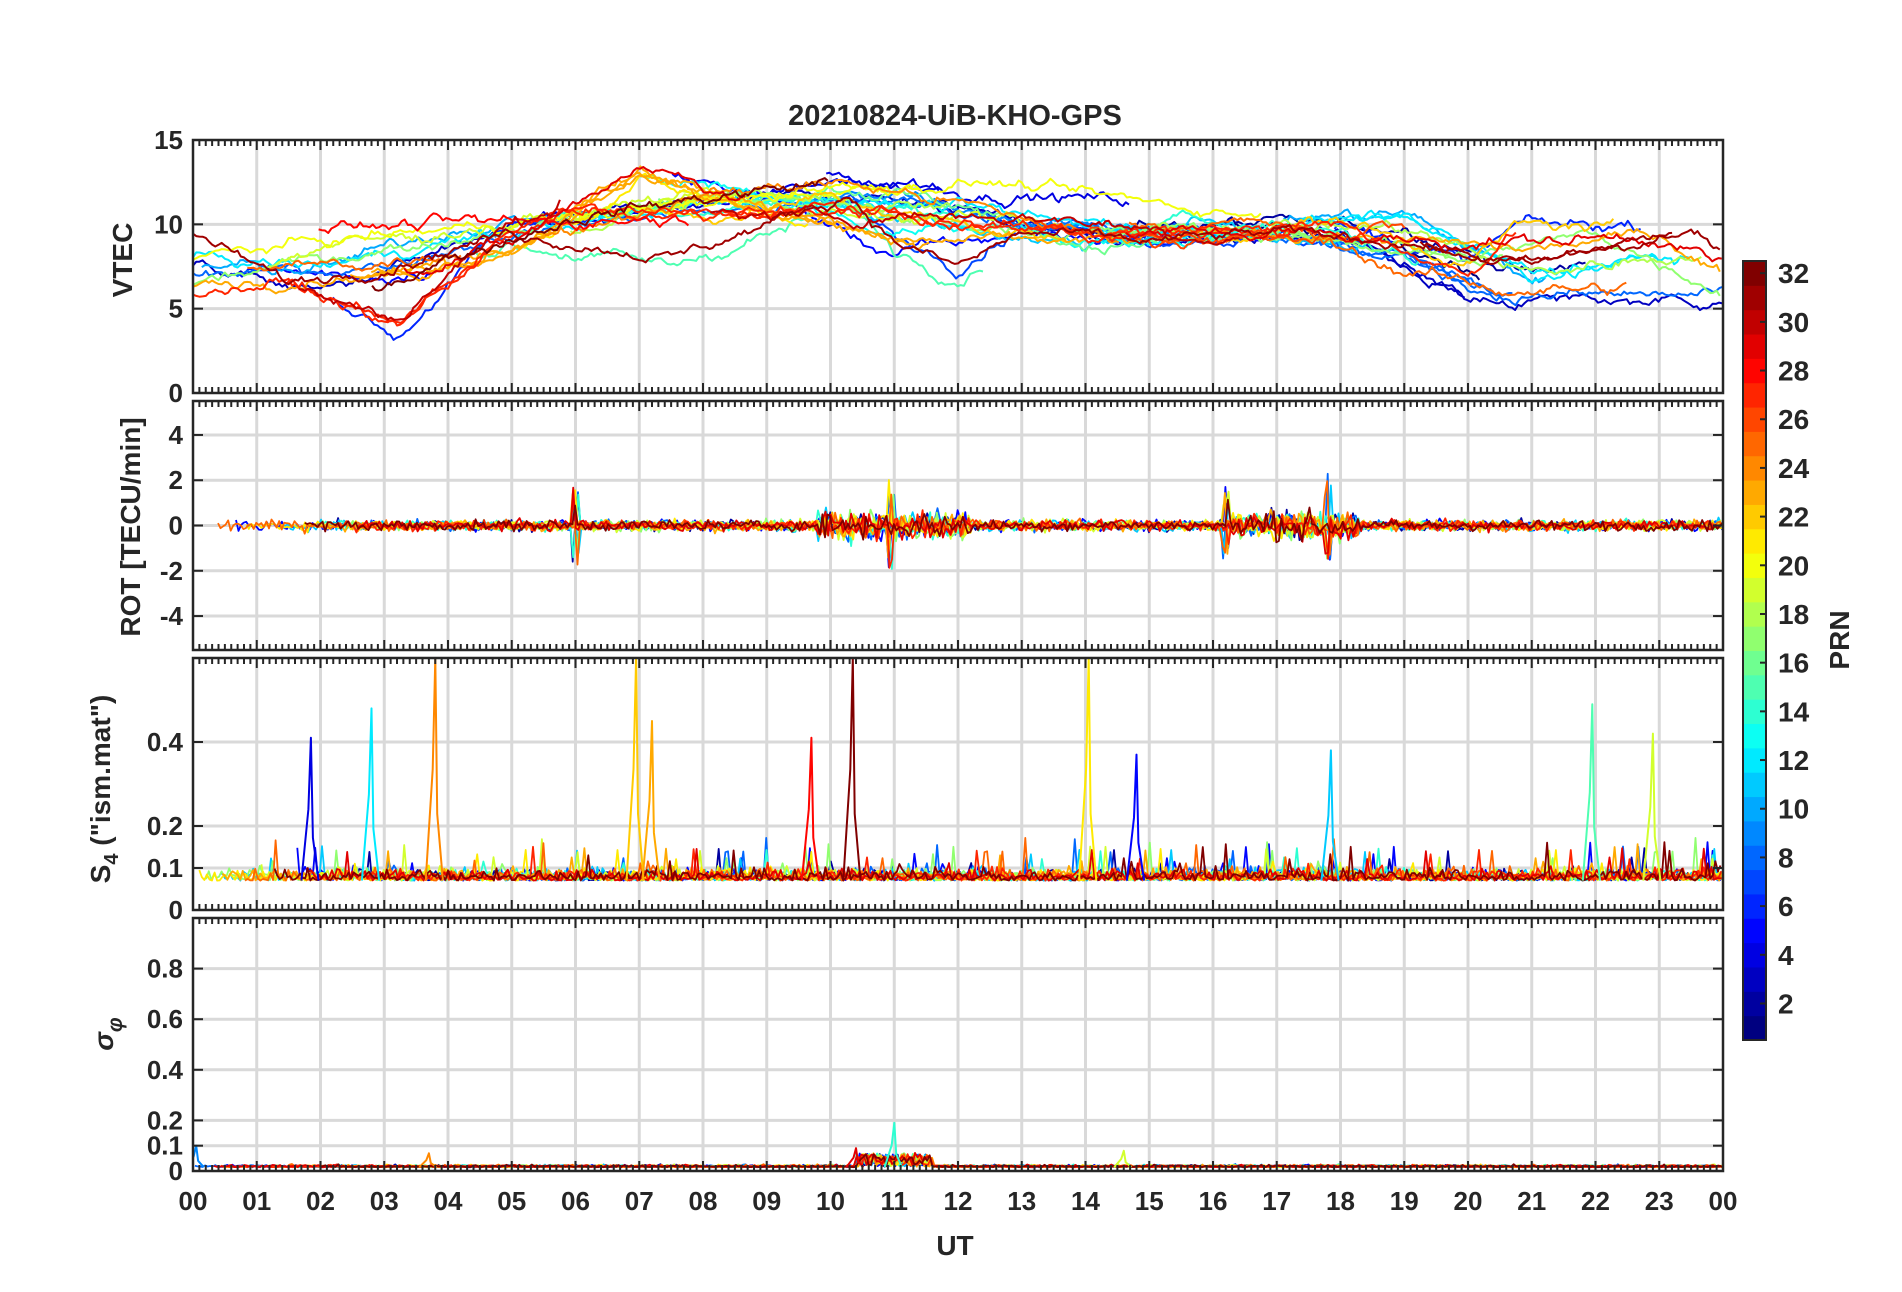  Describe the element at coordinates (1793, 273) in the screenshot. I see `colorbar-tick-label: 32` at that location.